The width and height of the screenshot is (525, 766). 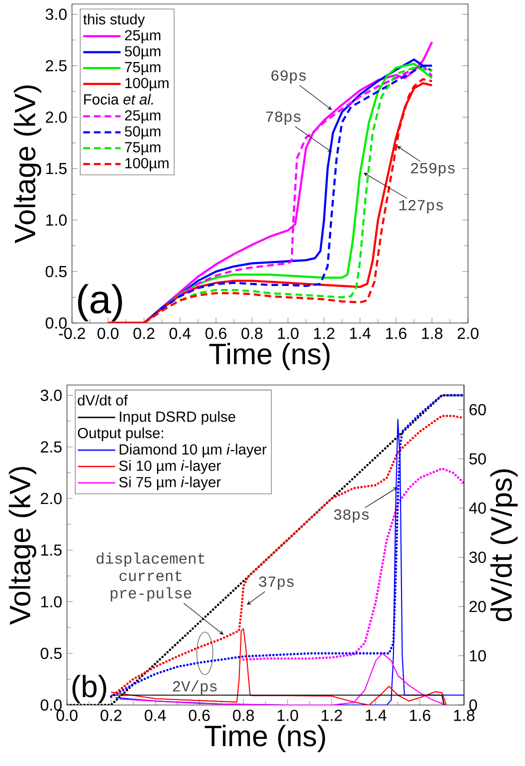 I want to click on annotation: 69ps, so click(x=288, y=77).